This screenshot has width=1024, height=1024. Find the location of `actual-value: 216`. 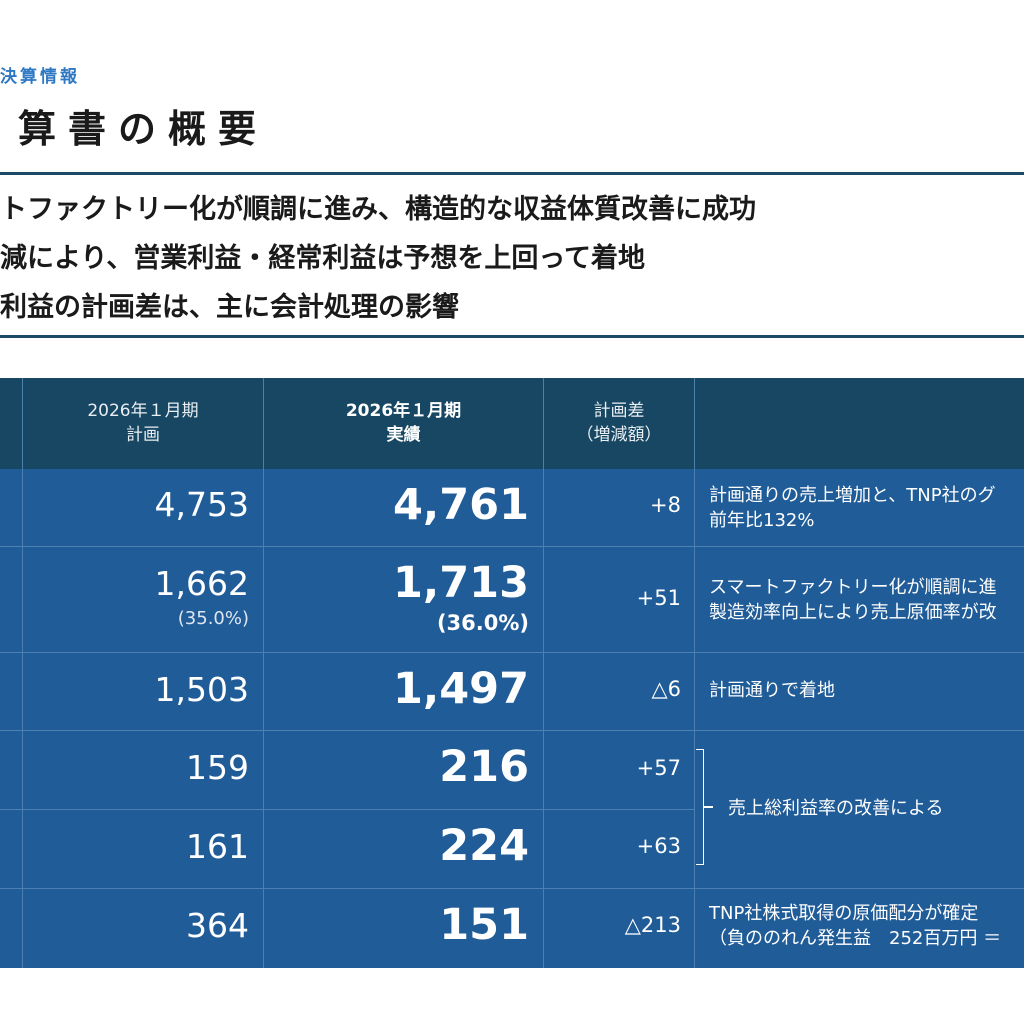

actual-value: 216 is located at coordinates (484, 767).